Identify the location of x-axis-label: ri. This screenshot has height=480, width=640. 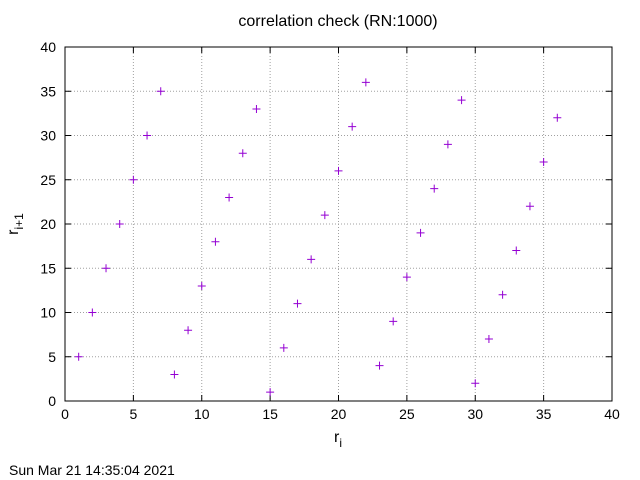
(338, 439).